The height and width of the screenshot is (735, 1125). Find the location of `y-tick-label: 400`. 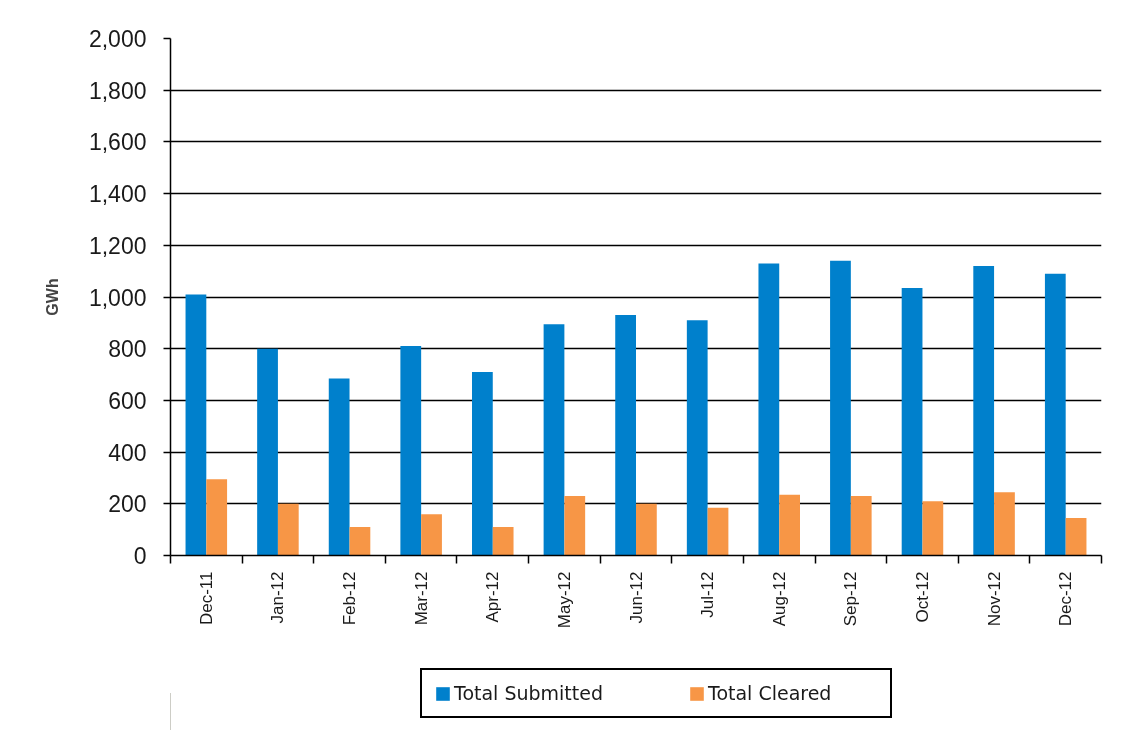

y-tick-label: 400 is located at coordinates (127, 452).